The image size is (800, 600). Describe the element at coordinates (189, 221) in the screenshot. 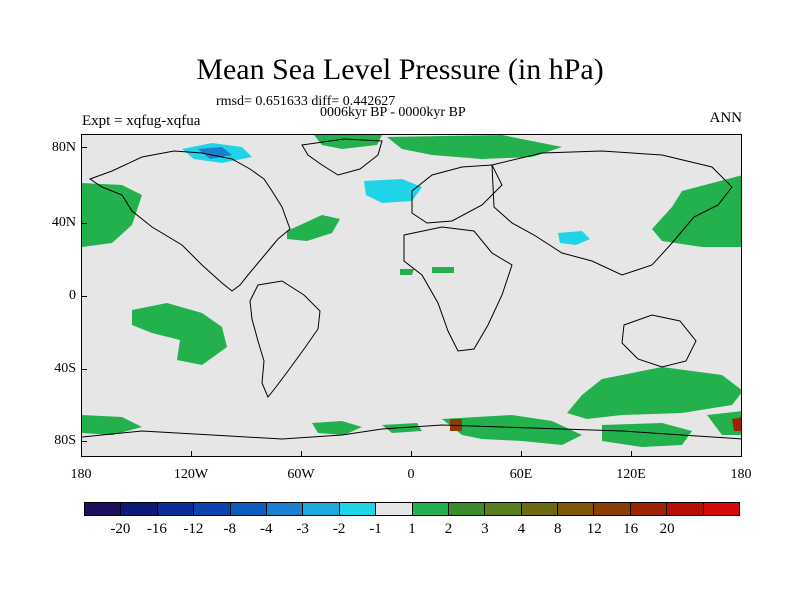

I see `coast-north-america` at that location.